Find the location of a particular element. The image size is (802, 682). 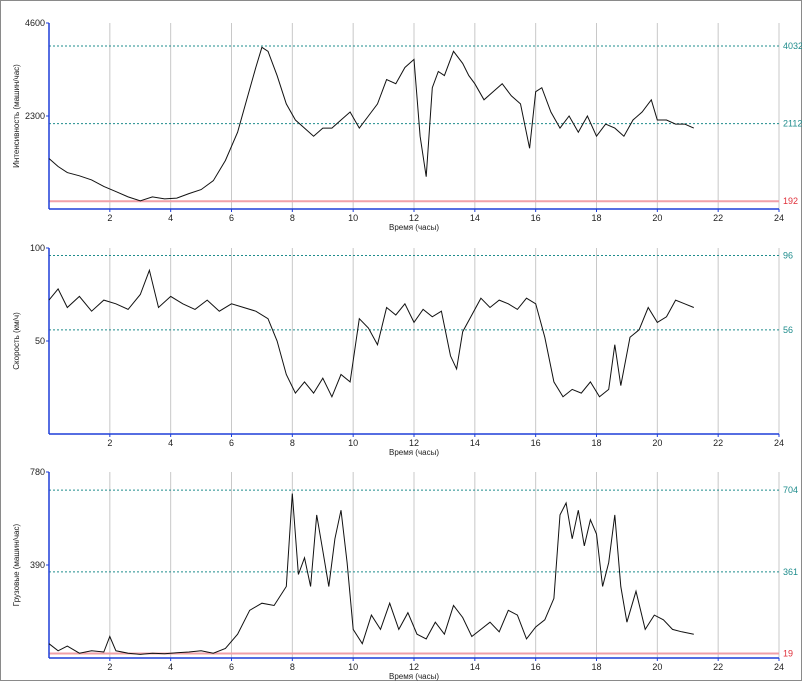

y-tick-label: 2300 is located at coordinates (35, 116).